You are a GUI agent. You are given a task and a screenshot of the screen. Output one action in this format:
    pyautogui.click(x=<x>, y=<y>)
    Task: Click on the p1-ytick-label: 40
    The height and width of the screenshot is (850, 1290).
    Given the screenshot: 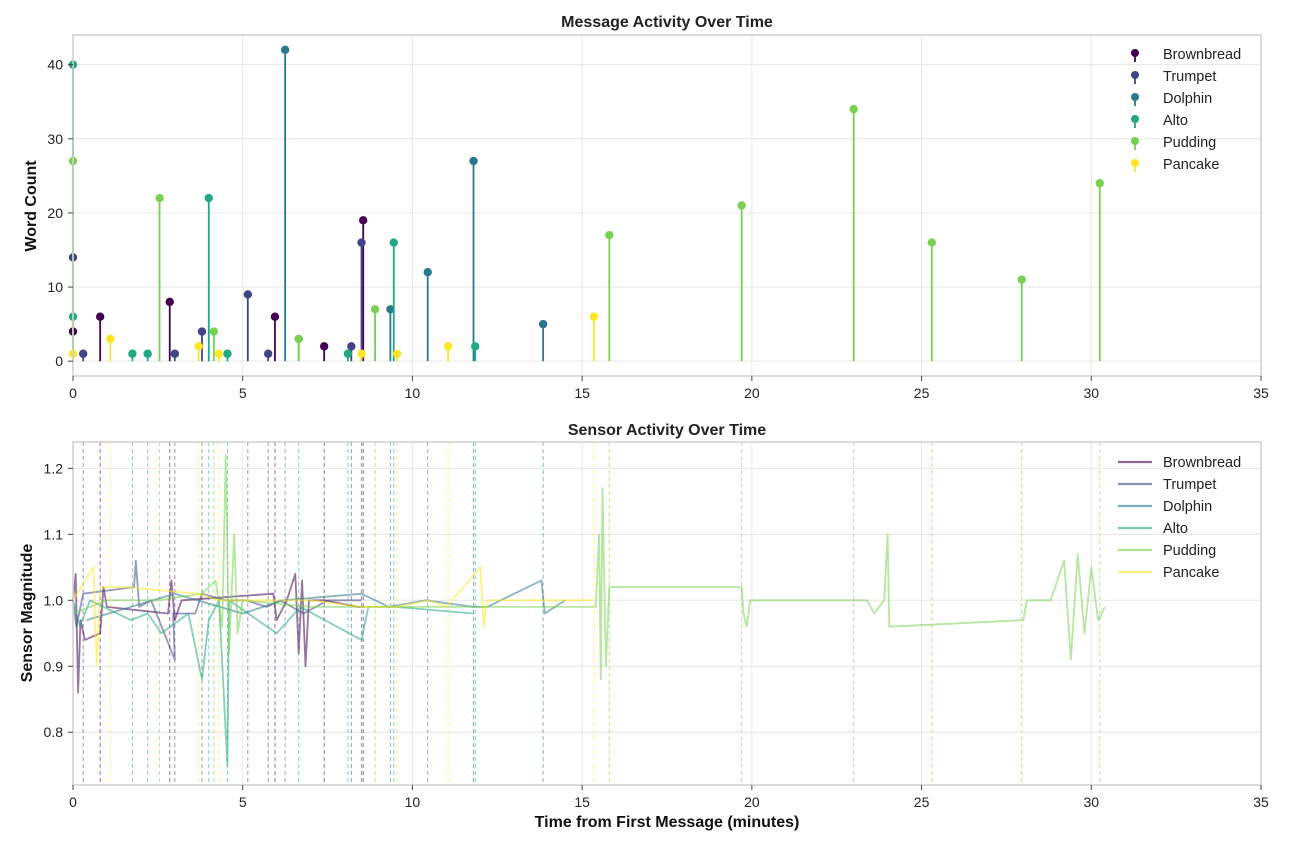 What is the action you would take?
    pyautogui.click(x=55, y=65)
    